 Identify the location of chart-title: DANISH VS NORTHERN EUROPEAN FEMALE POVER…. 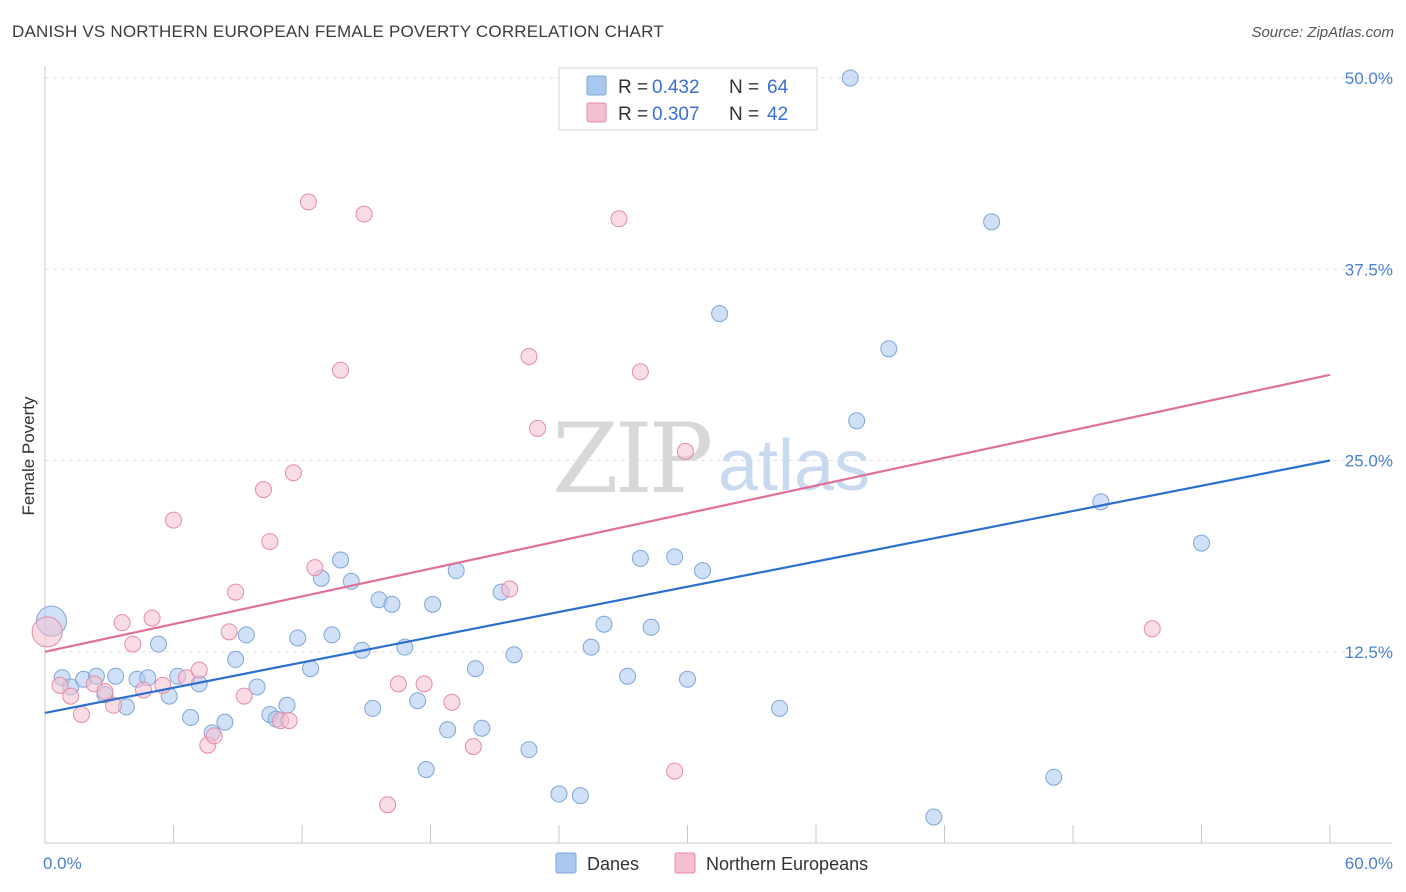
(338, 31).